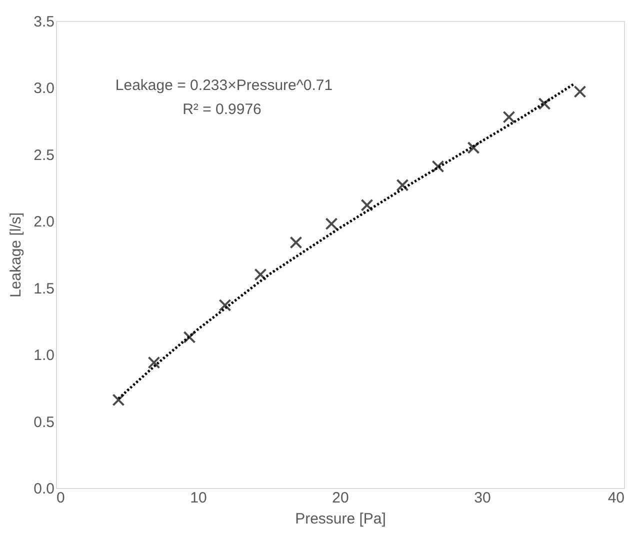  Describe the element at coordinates (222, 109) in the screenshot. I see `annotation: R² = 0.9976` at that location.